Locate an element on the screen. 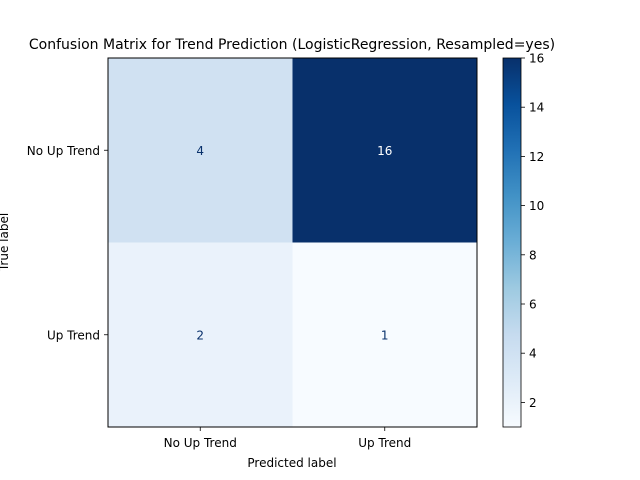  y-axis-label: True label is located at coordinates (5, 242).